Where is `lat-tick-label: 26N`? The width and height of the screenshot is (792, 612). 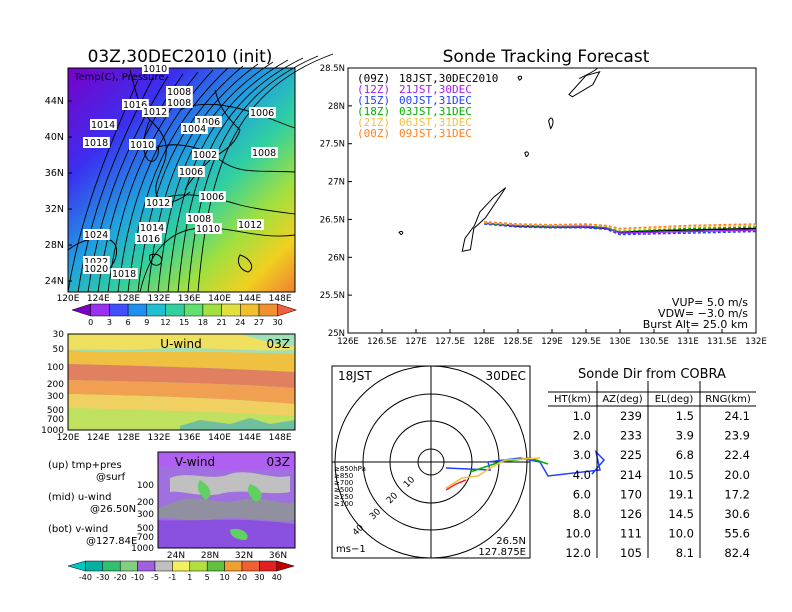
lat-tick-label: 26N is located at coordinates (336, 258).